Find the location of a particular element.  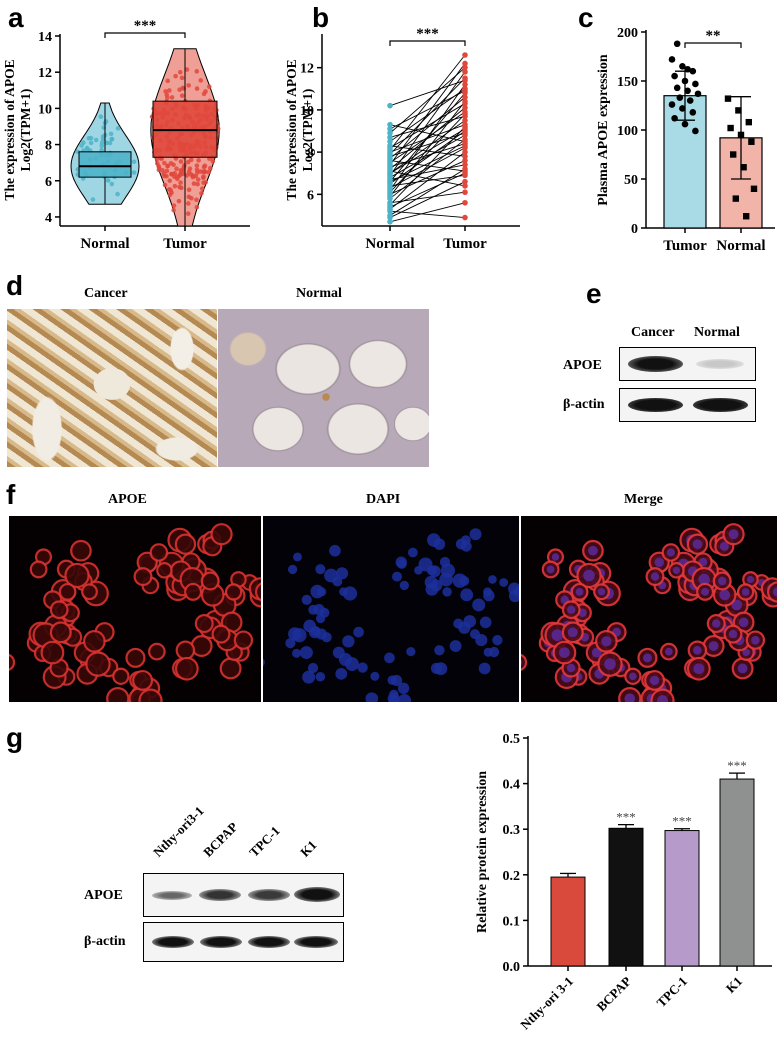

panel-letter-e: e is located at coordinates (594, 293).